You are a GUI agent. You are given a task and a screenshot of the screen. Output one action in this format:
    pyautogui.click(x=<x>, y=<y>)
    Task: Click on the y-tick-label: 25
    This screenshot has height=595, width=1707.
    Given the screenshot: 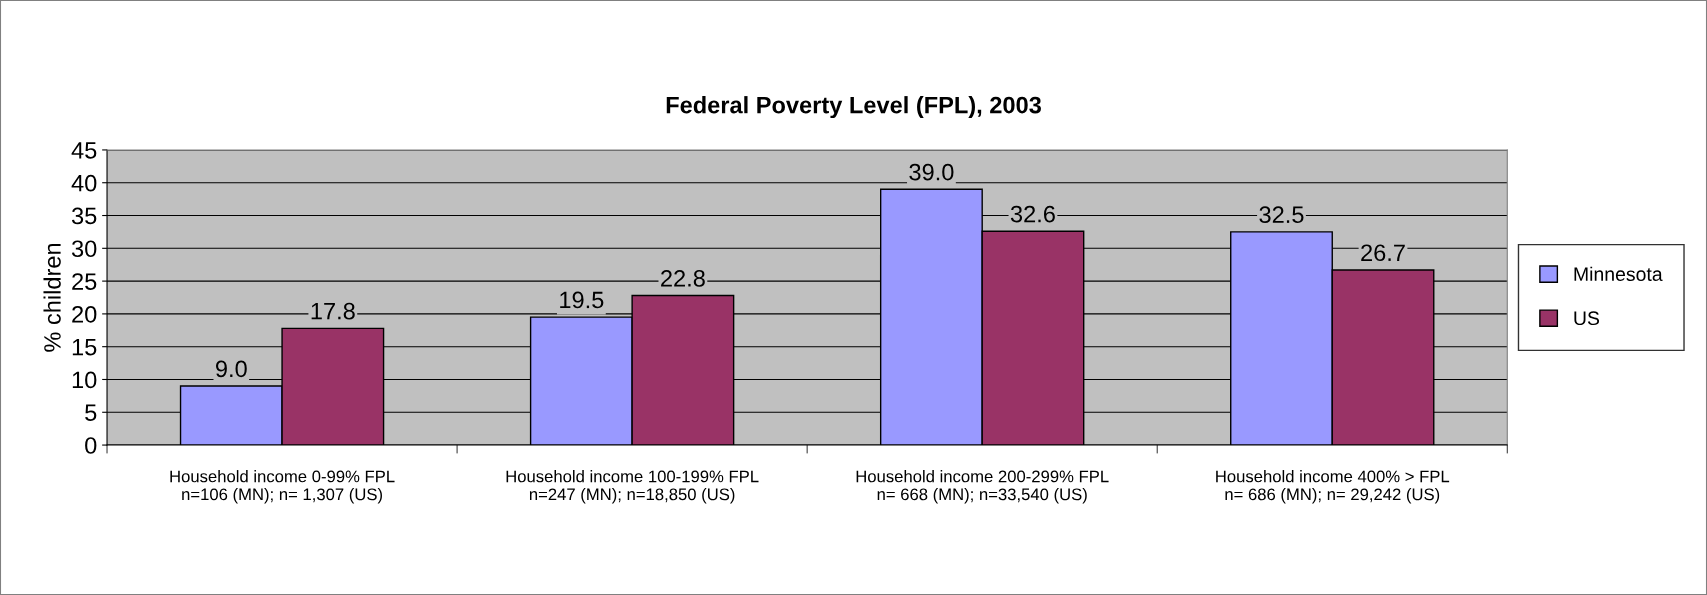 What is the action you would take?
    pyautogui.click(x=84, y=281)
    